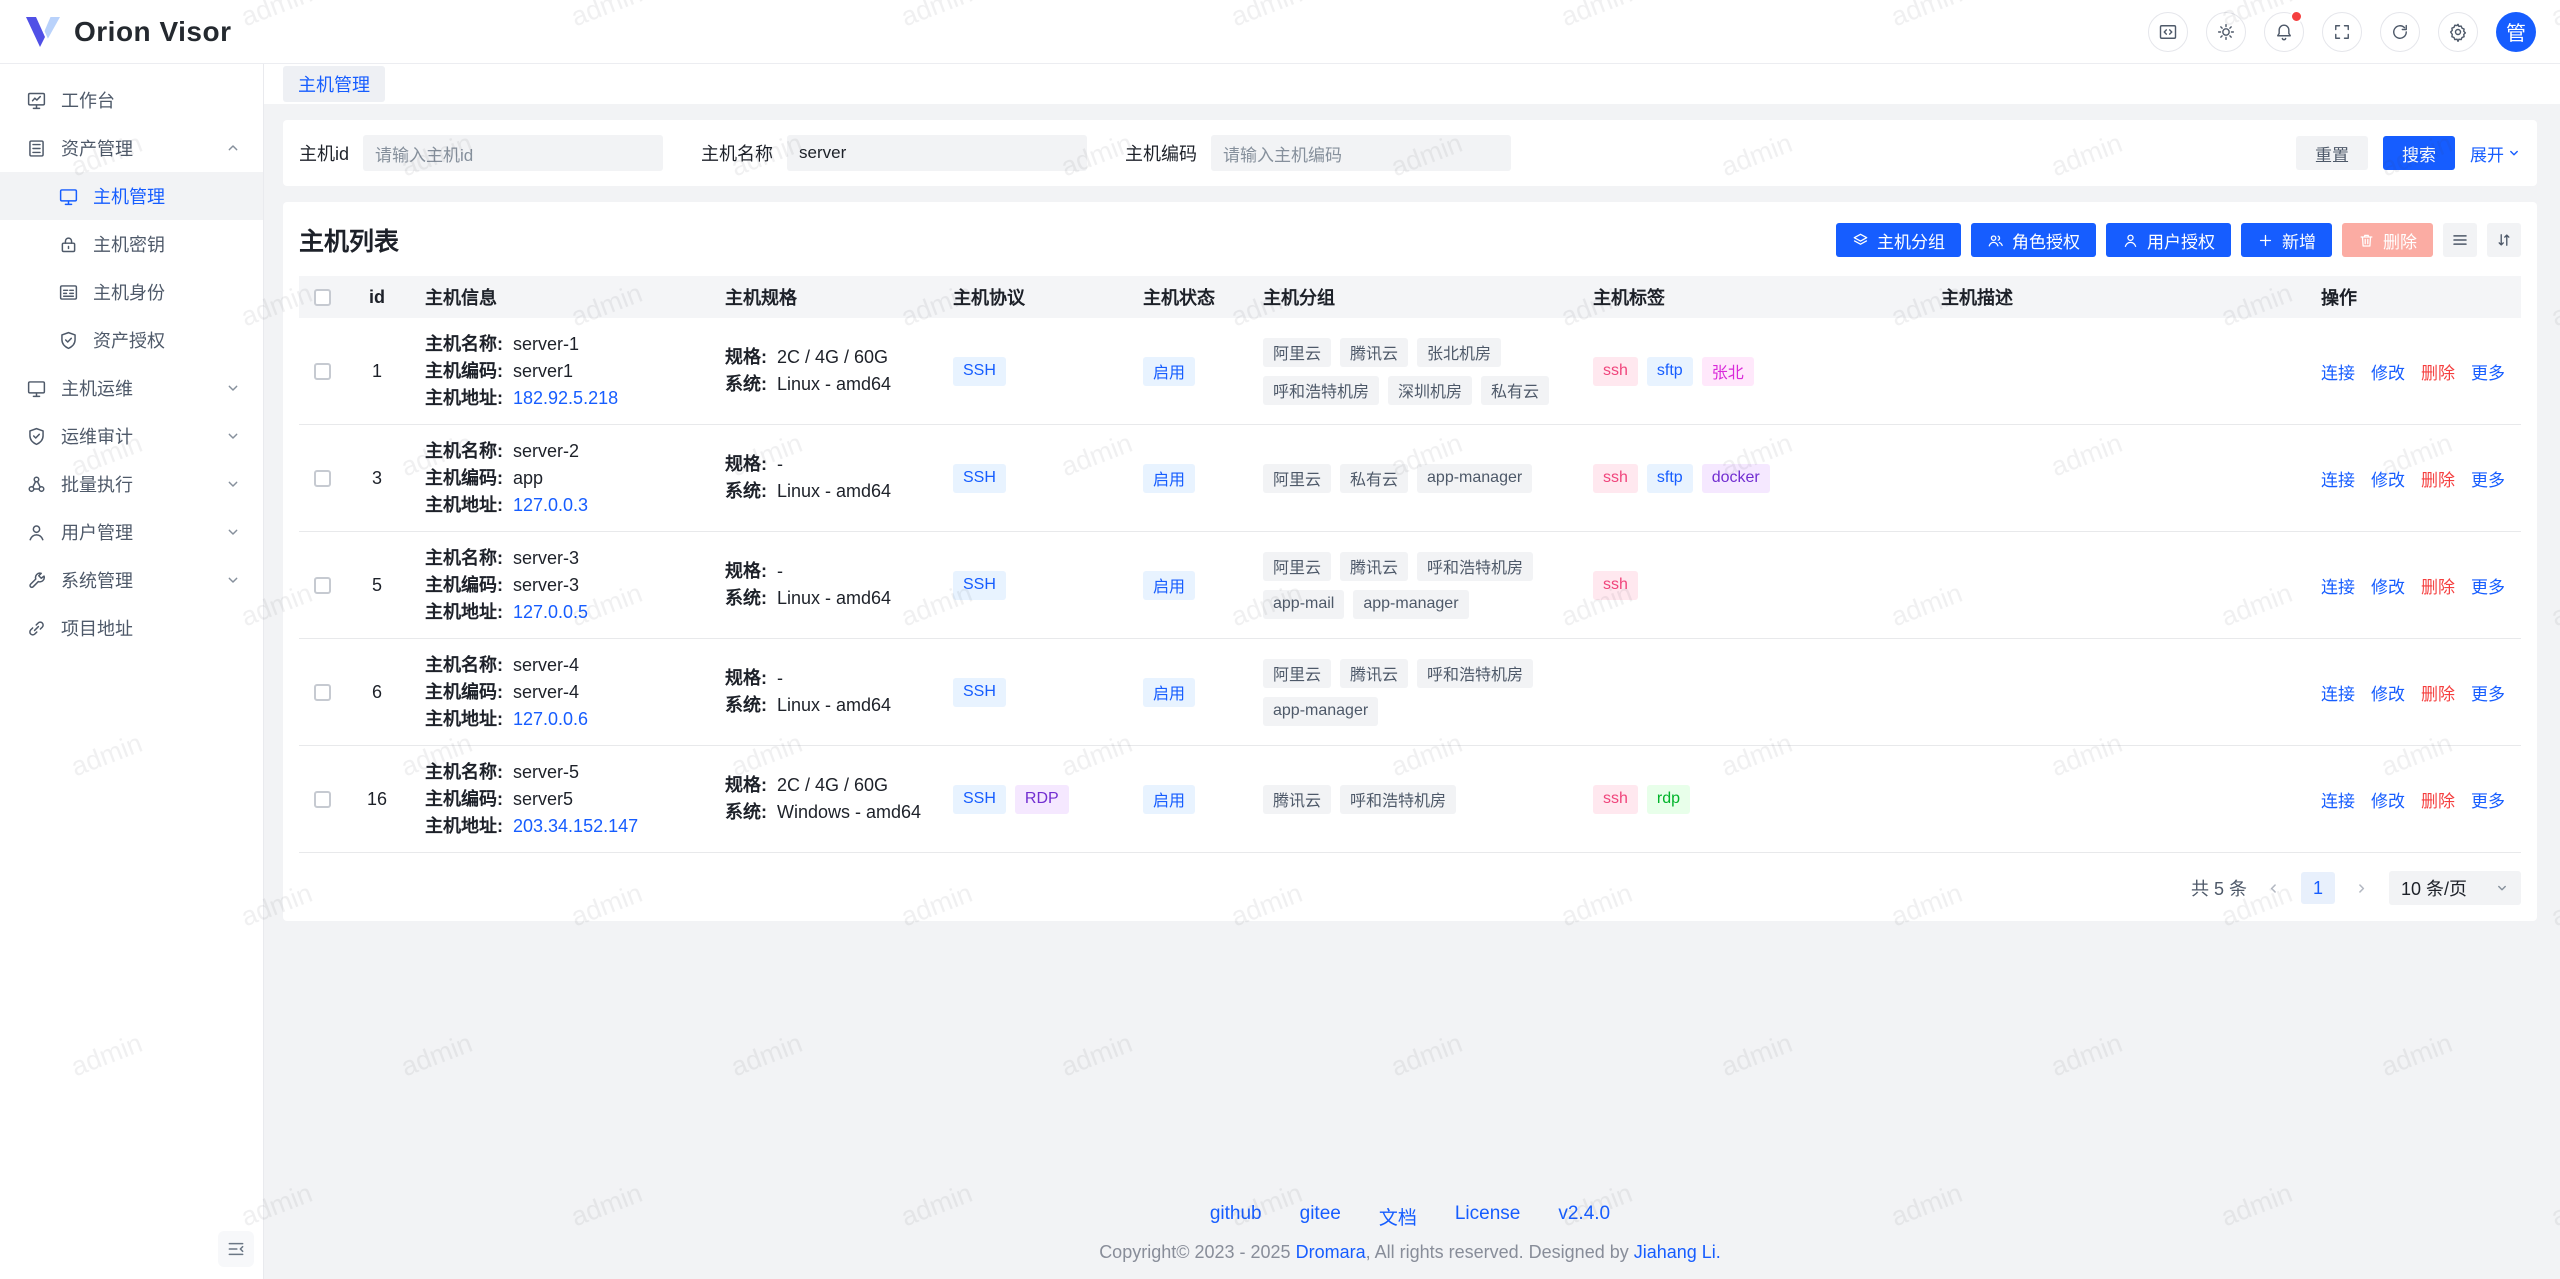  Describe the element at coordinates (2284, 30) in the screenshot. I see `bell-button` at that location.